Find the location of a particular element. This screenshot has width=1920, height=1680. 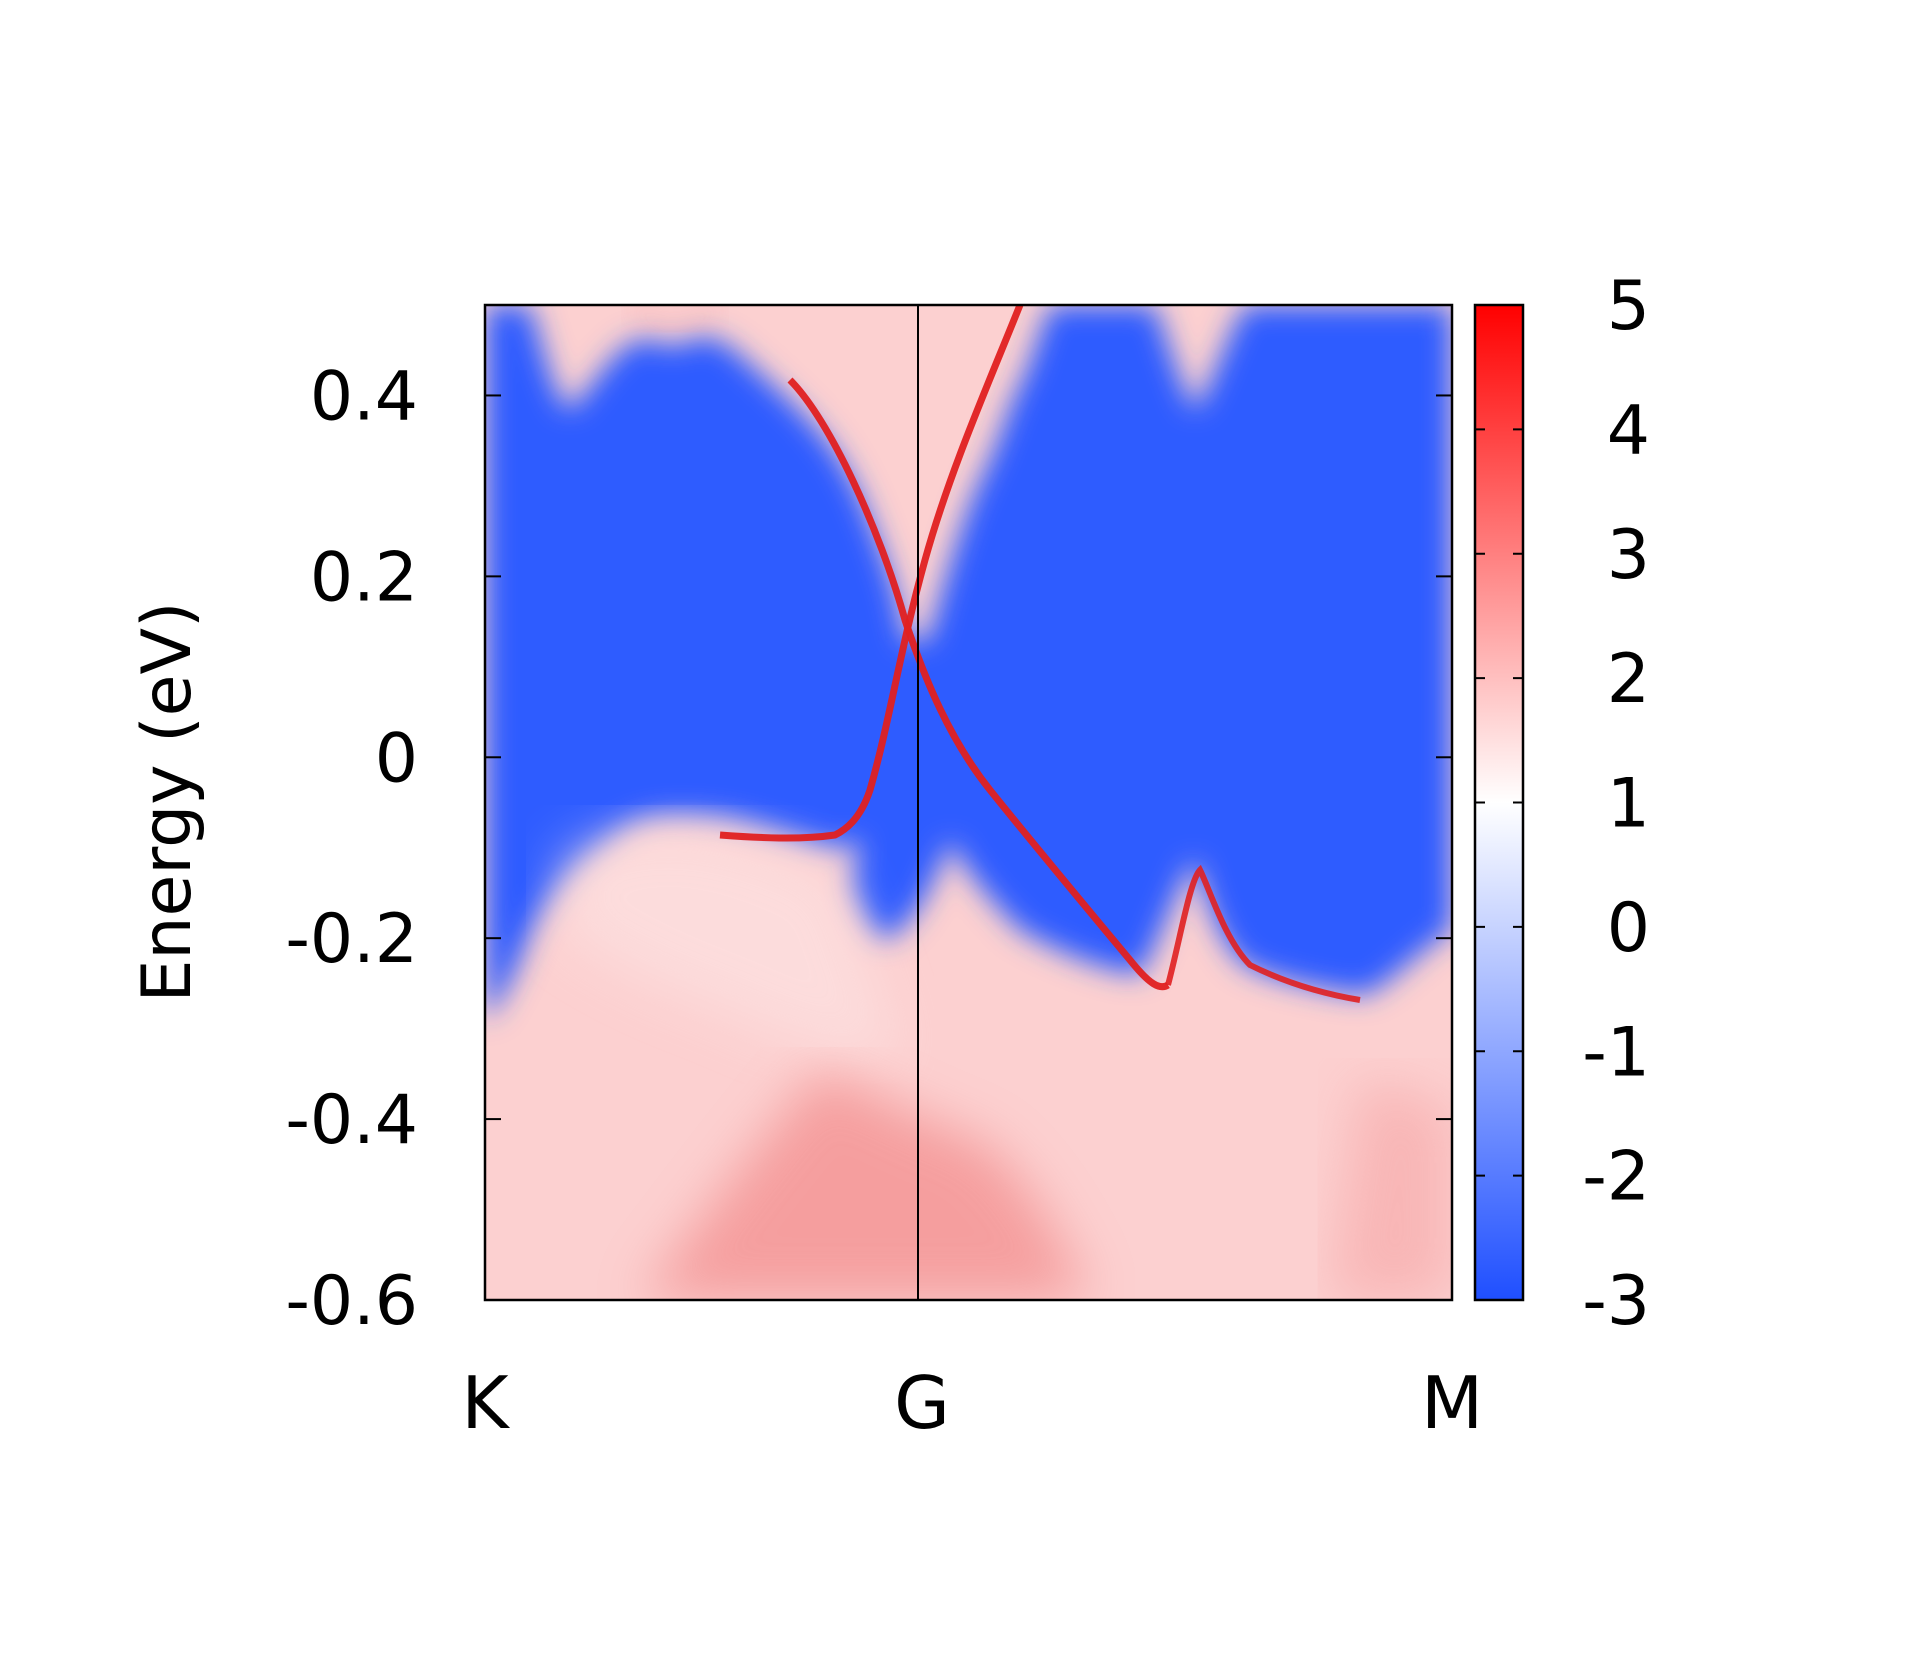

y-tick-label: -0.6 is located at coordinates (351, 1301).